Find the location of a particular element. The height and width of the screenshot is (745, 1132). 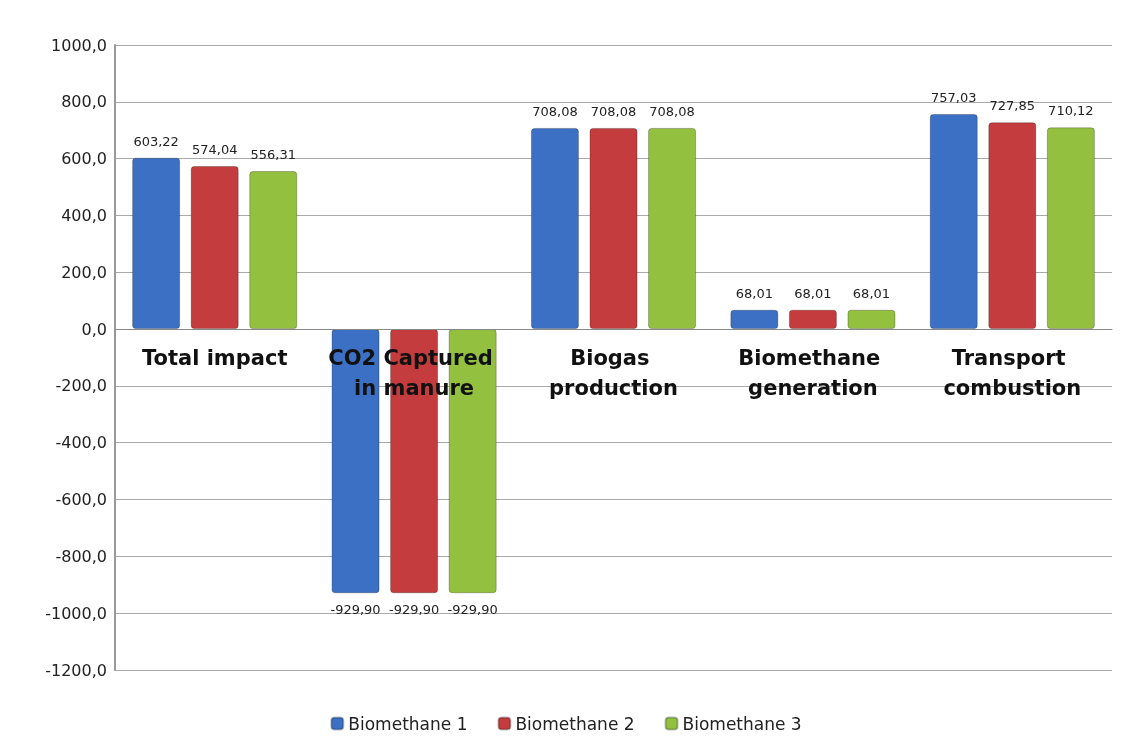

x-tick-label: Biogas production is located at coordinates (613, 373).